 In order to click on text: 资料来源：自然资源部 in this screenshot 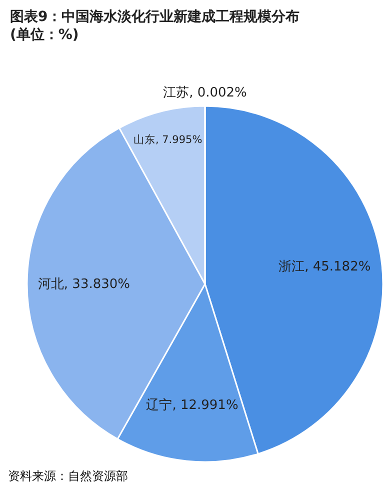, I will do `click(68, 476)`.